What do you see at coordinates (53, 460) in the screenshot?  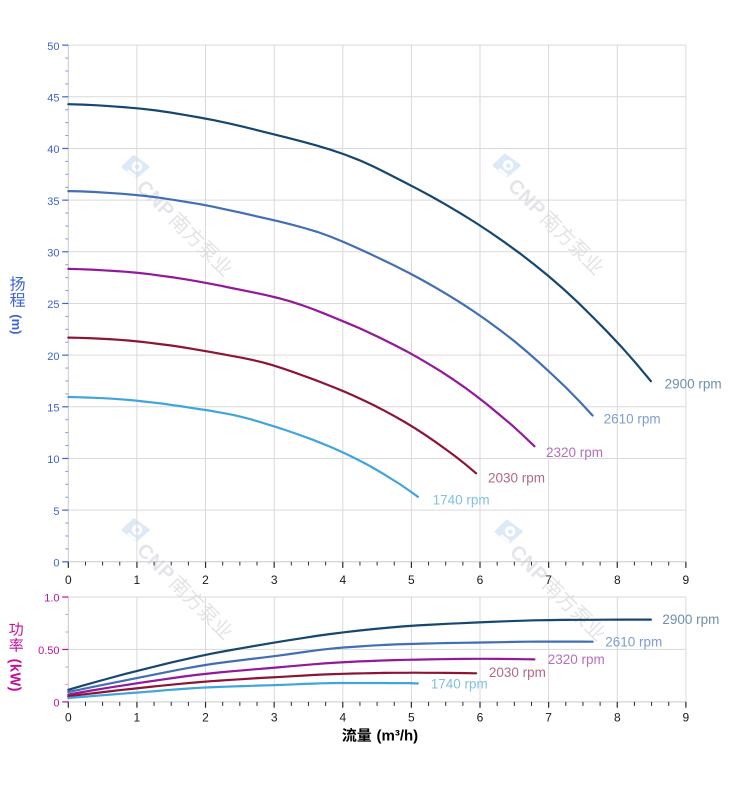 I see `svg-text: 10` at bounding box center [53, 460].